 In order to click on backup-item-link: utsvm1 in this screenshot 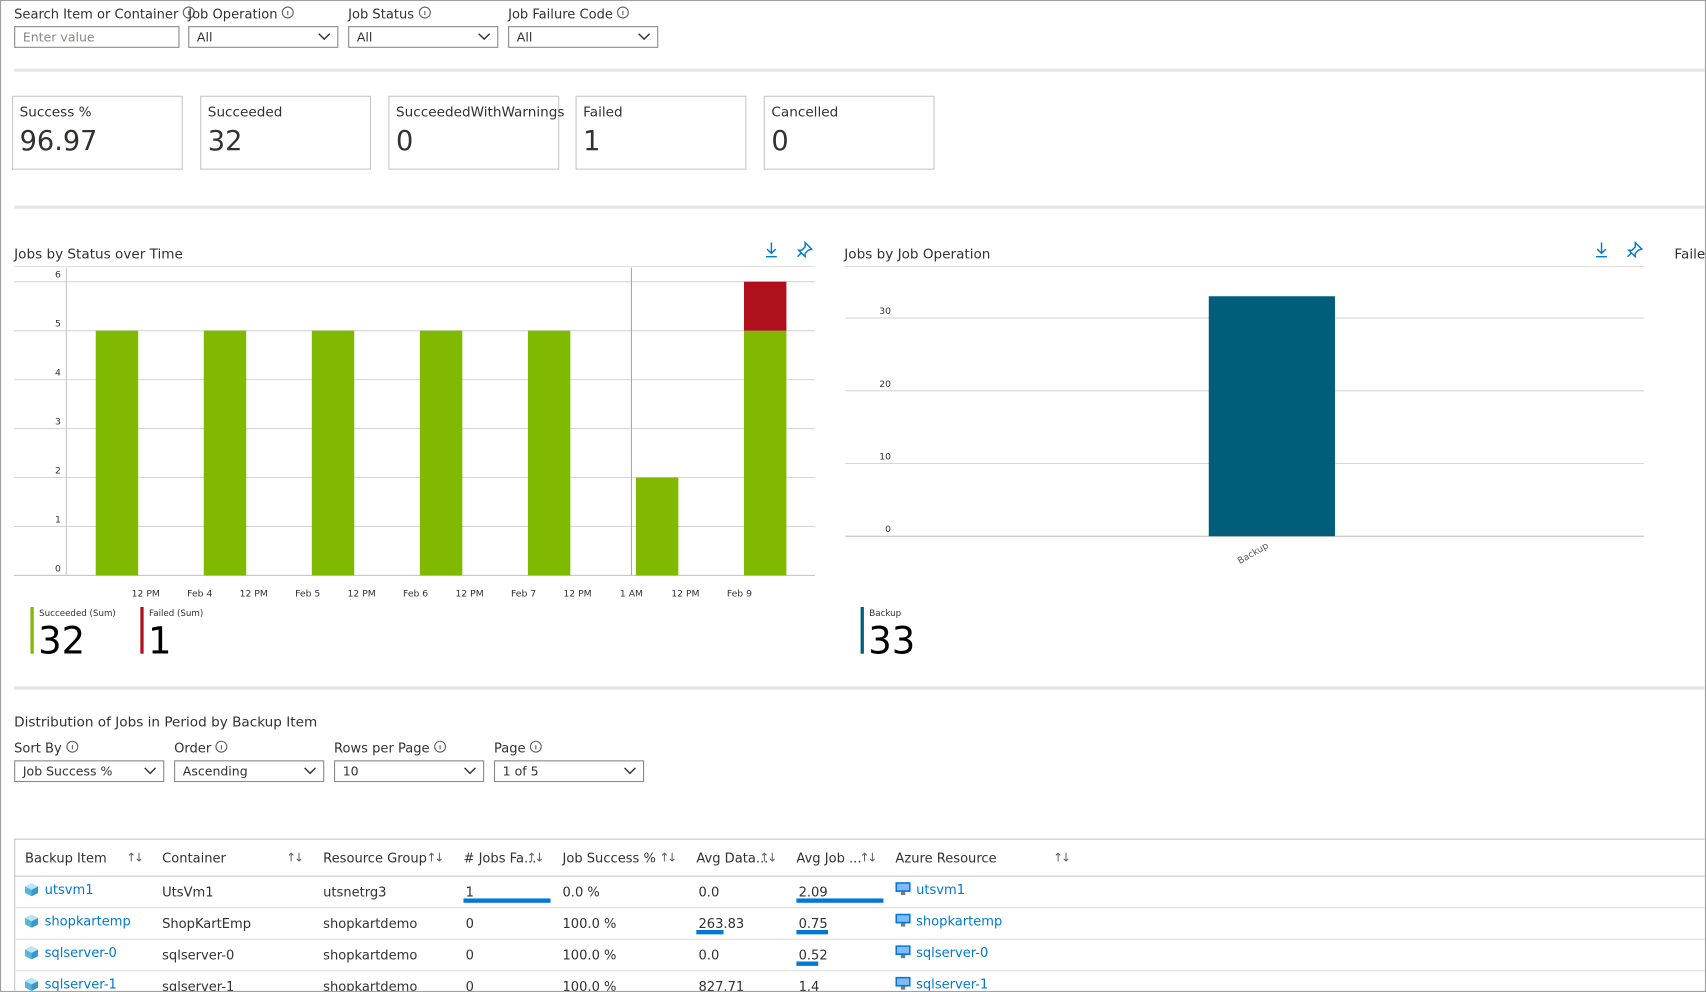, I will do `click(59, 889)`.